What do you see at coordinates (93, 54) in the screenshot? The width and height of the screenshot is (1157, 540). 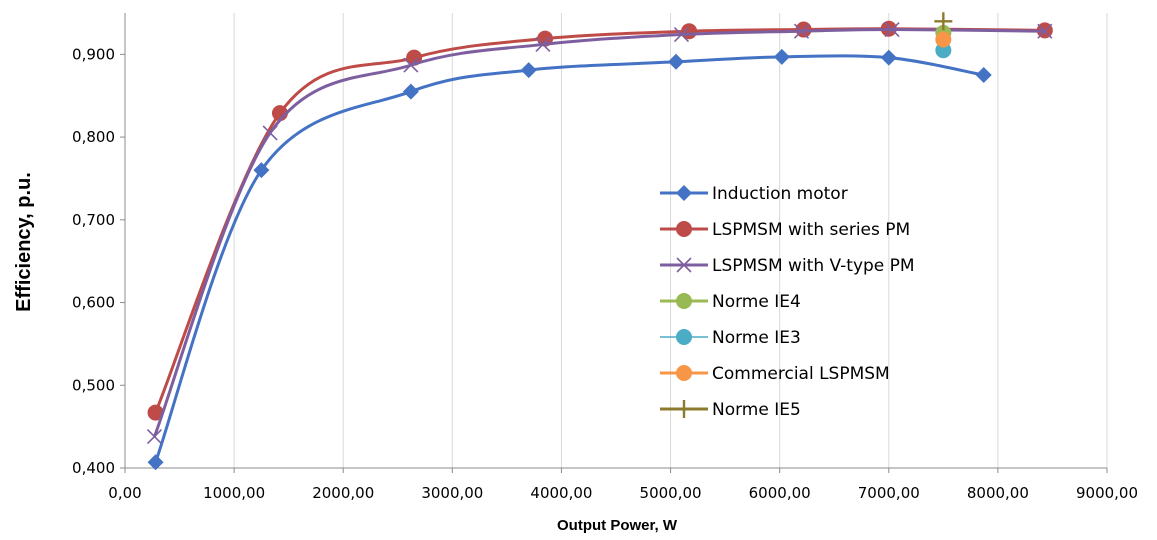 I see `y-tick-label: 0,900` at bounding box center [93, 54].